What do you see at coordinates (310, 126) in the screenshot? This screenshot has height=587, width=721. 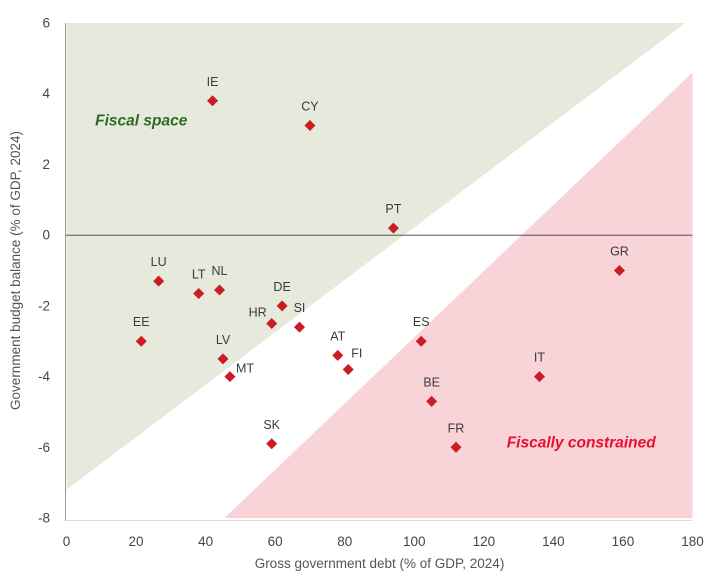 I see `data-point-CY` at bounding box center [310, 126].